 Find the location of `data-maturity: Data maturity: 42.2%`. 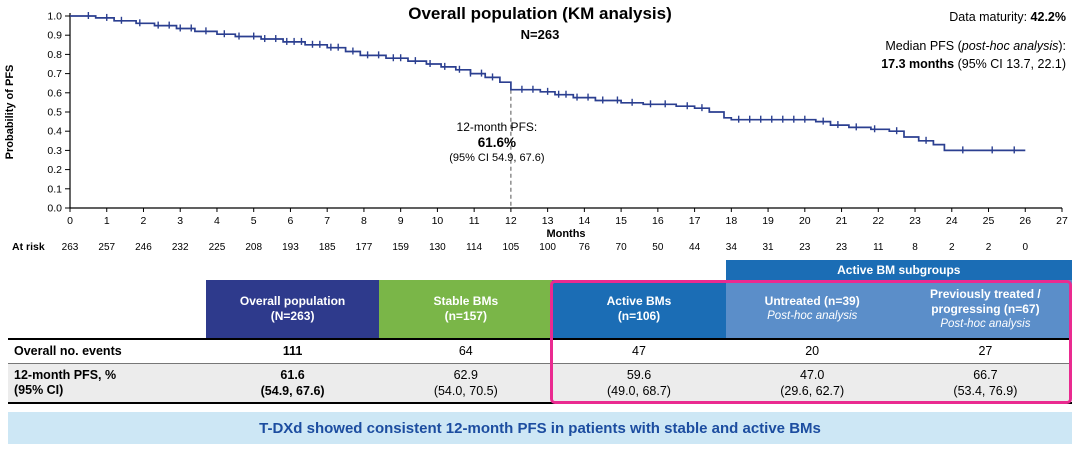

data-maturity: Data maturity: 42.2% is located at coordinates (1007, 17).